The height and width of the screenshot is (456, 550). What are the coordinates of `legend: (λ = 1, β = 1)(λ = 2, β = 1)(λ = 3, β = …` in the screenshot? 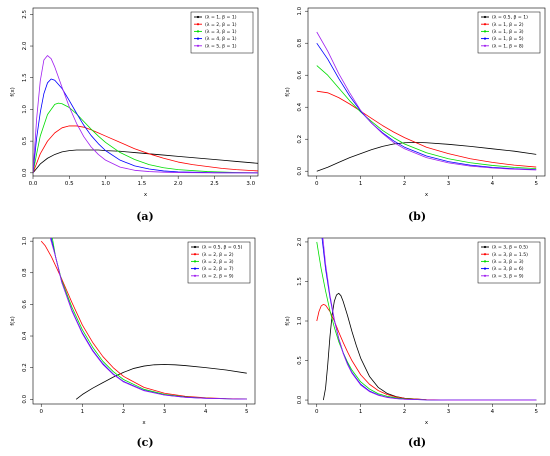 It's located at (222, 32).